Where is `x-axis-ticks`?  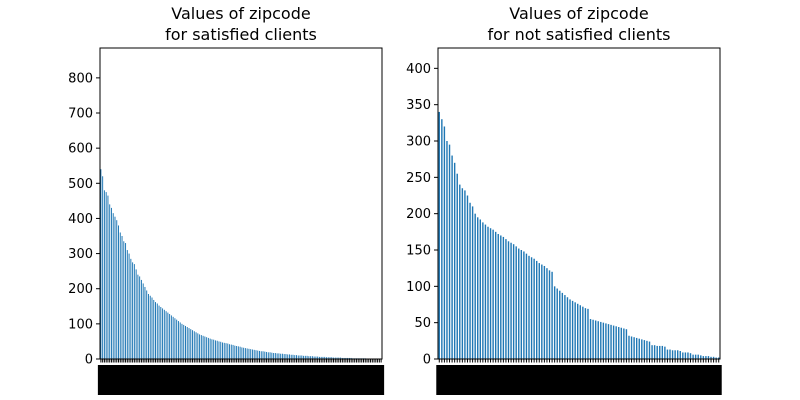
x-axis-ticks is located at coordinates (579, 377).